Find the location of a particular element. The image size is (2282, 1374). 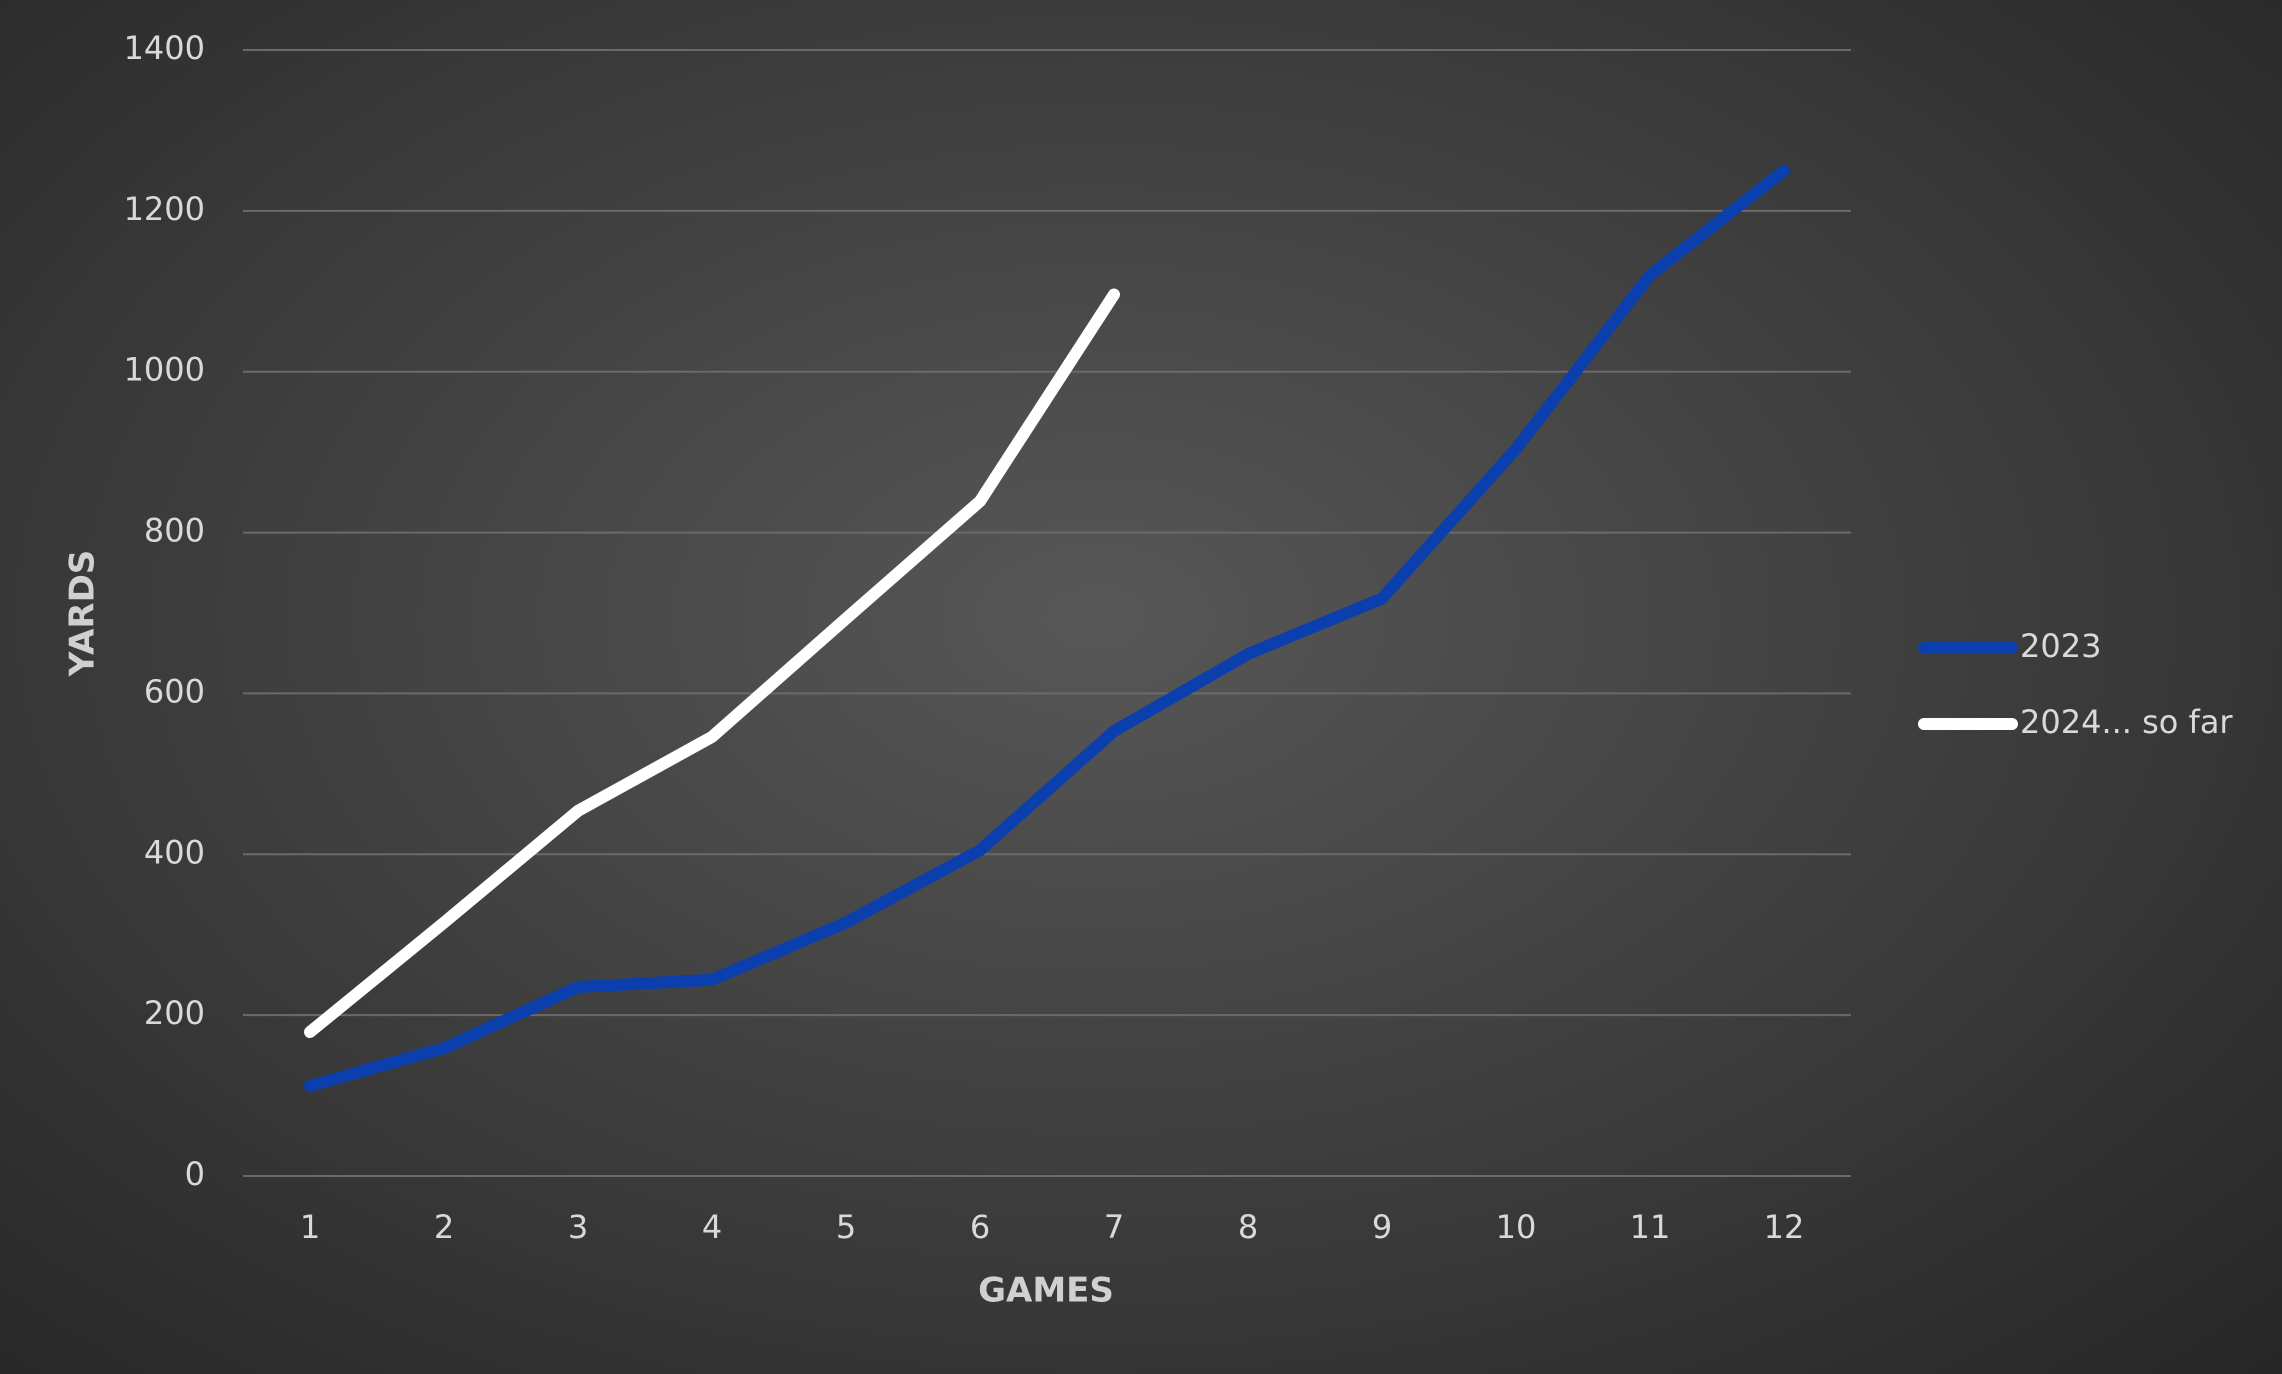

x-tick-label: 6 is located at coordinates (980, 1227).